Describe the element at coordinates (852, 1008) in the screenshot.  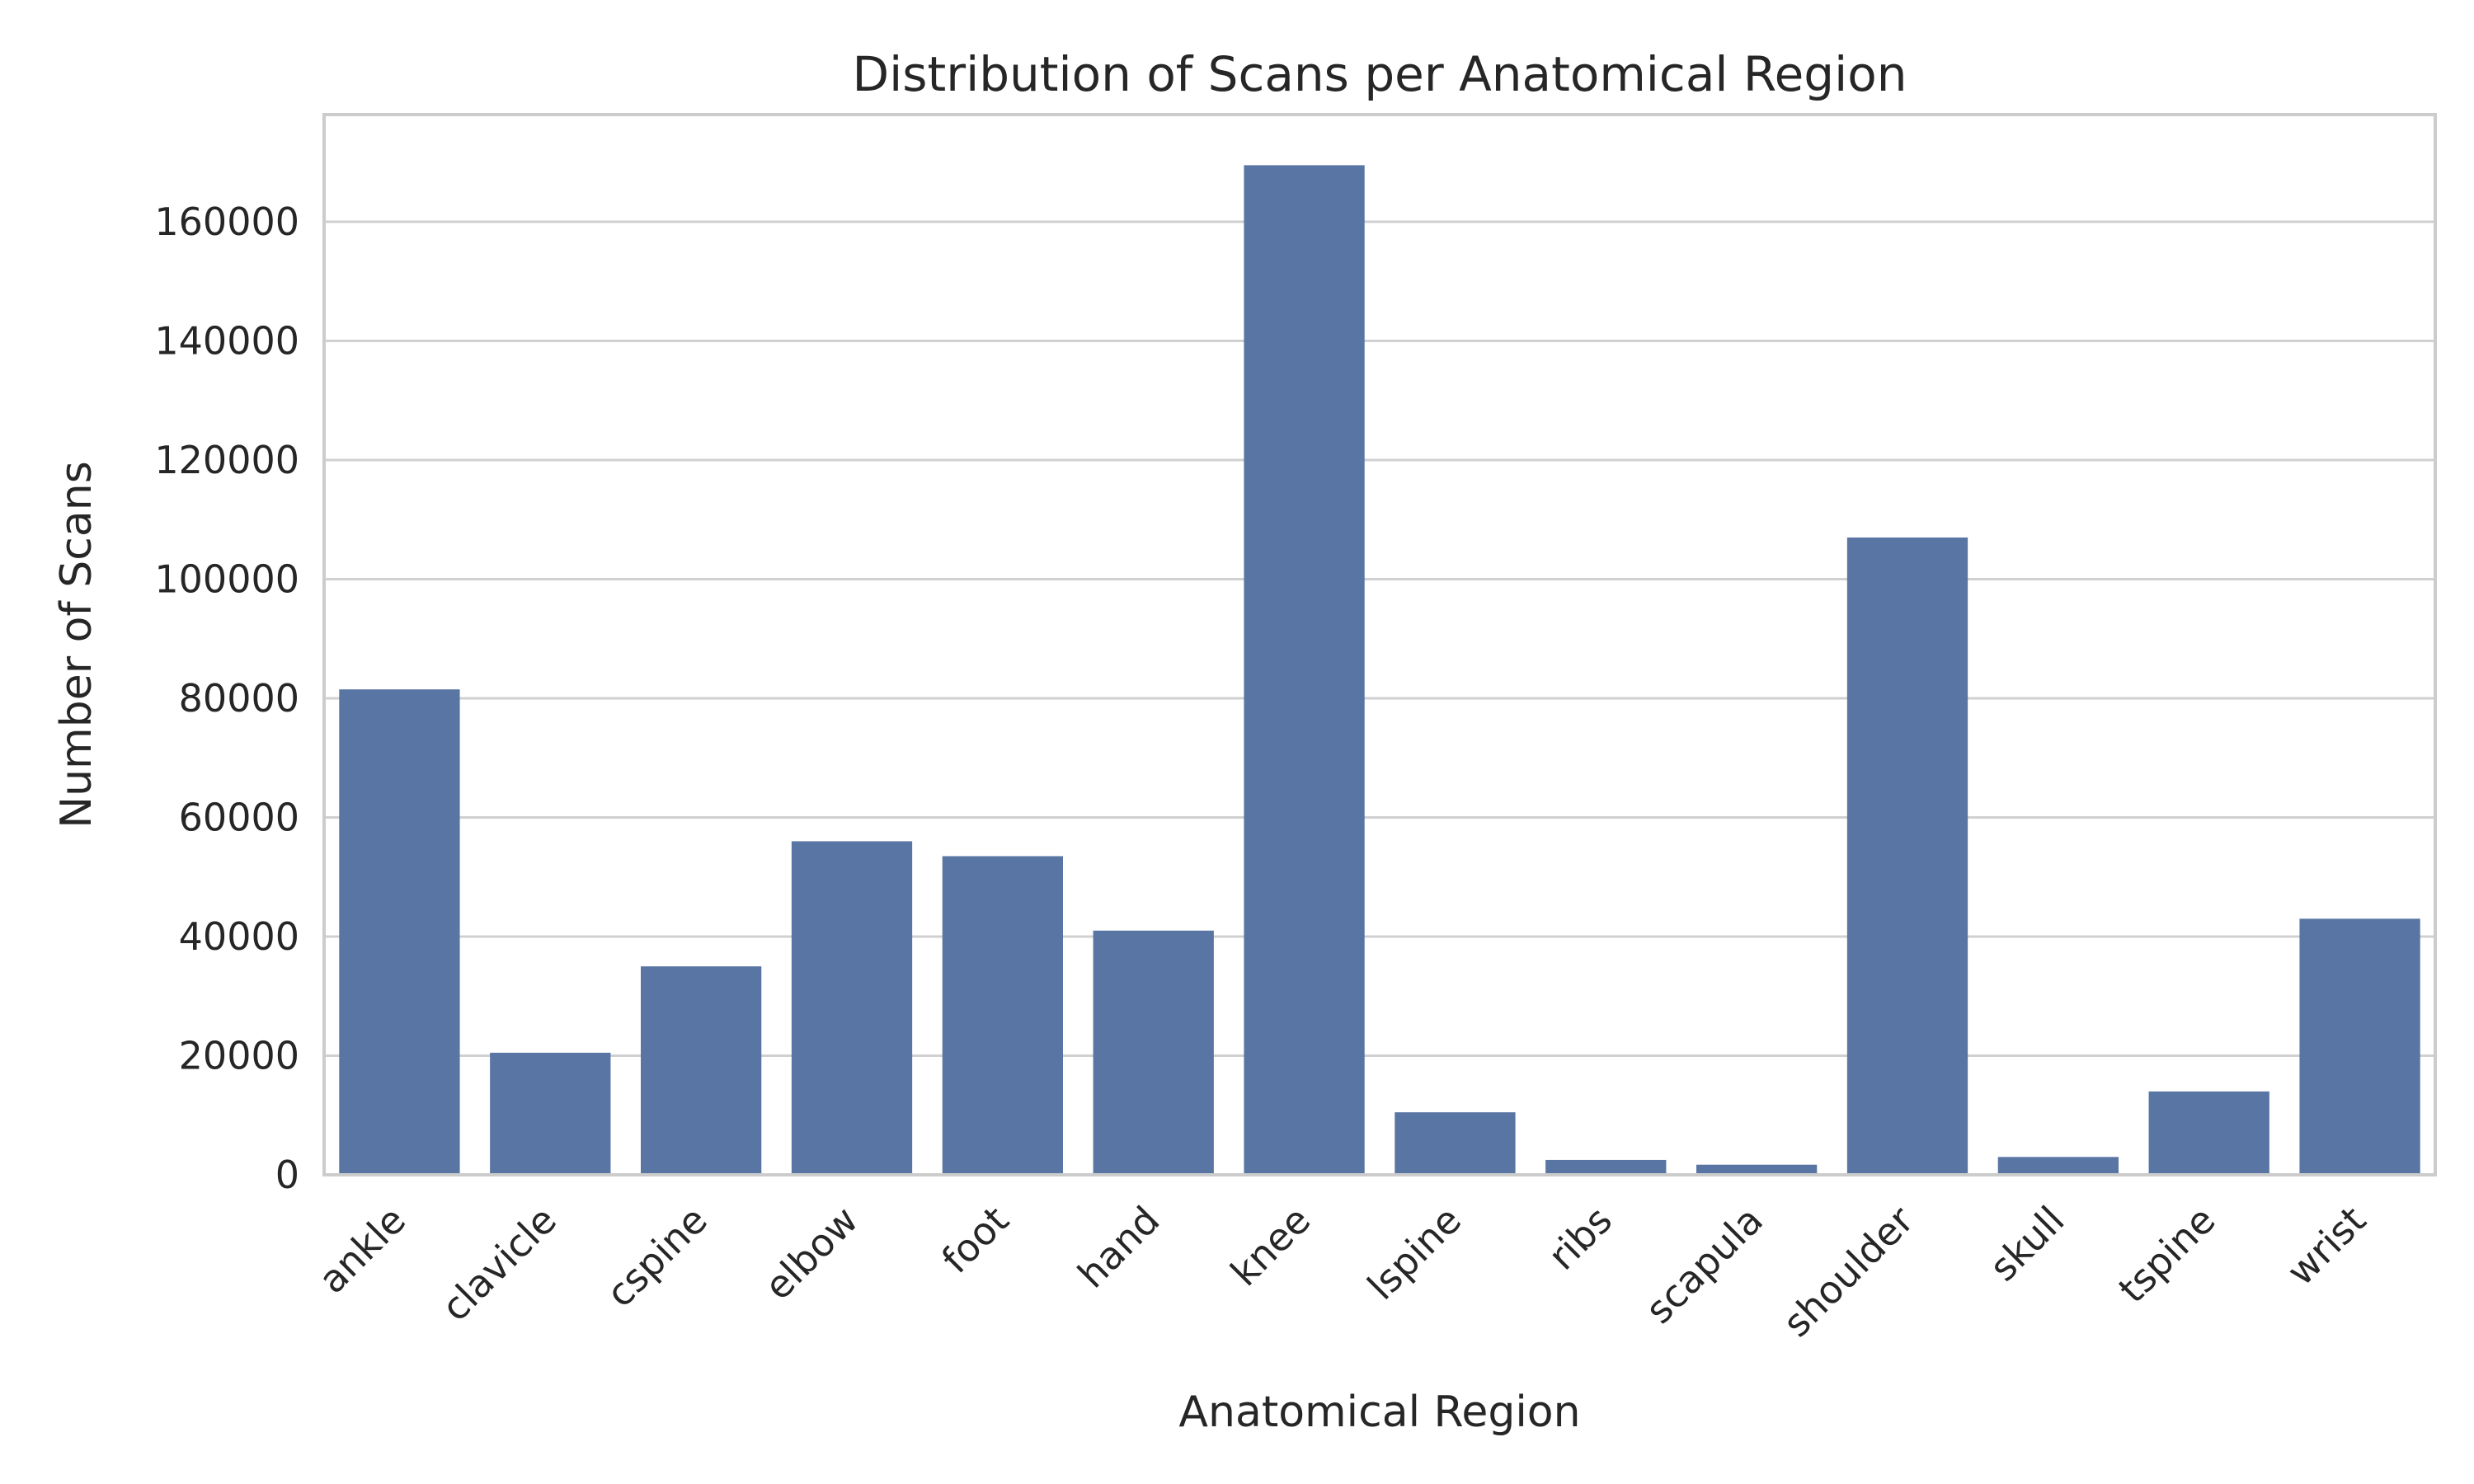
I see `bar-elbow` at that location.